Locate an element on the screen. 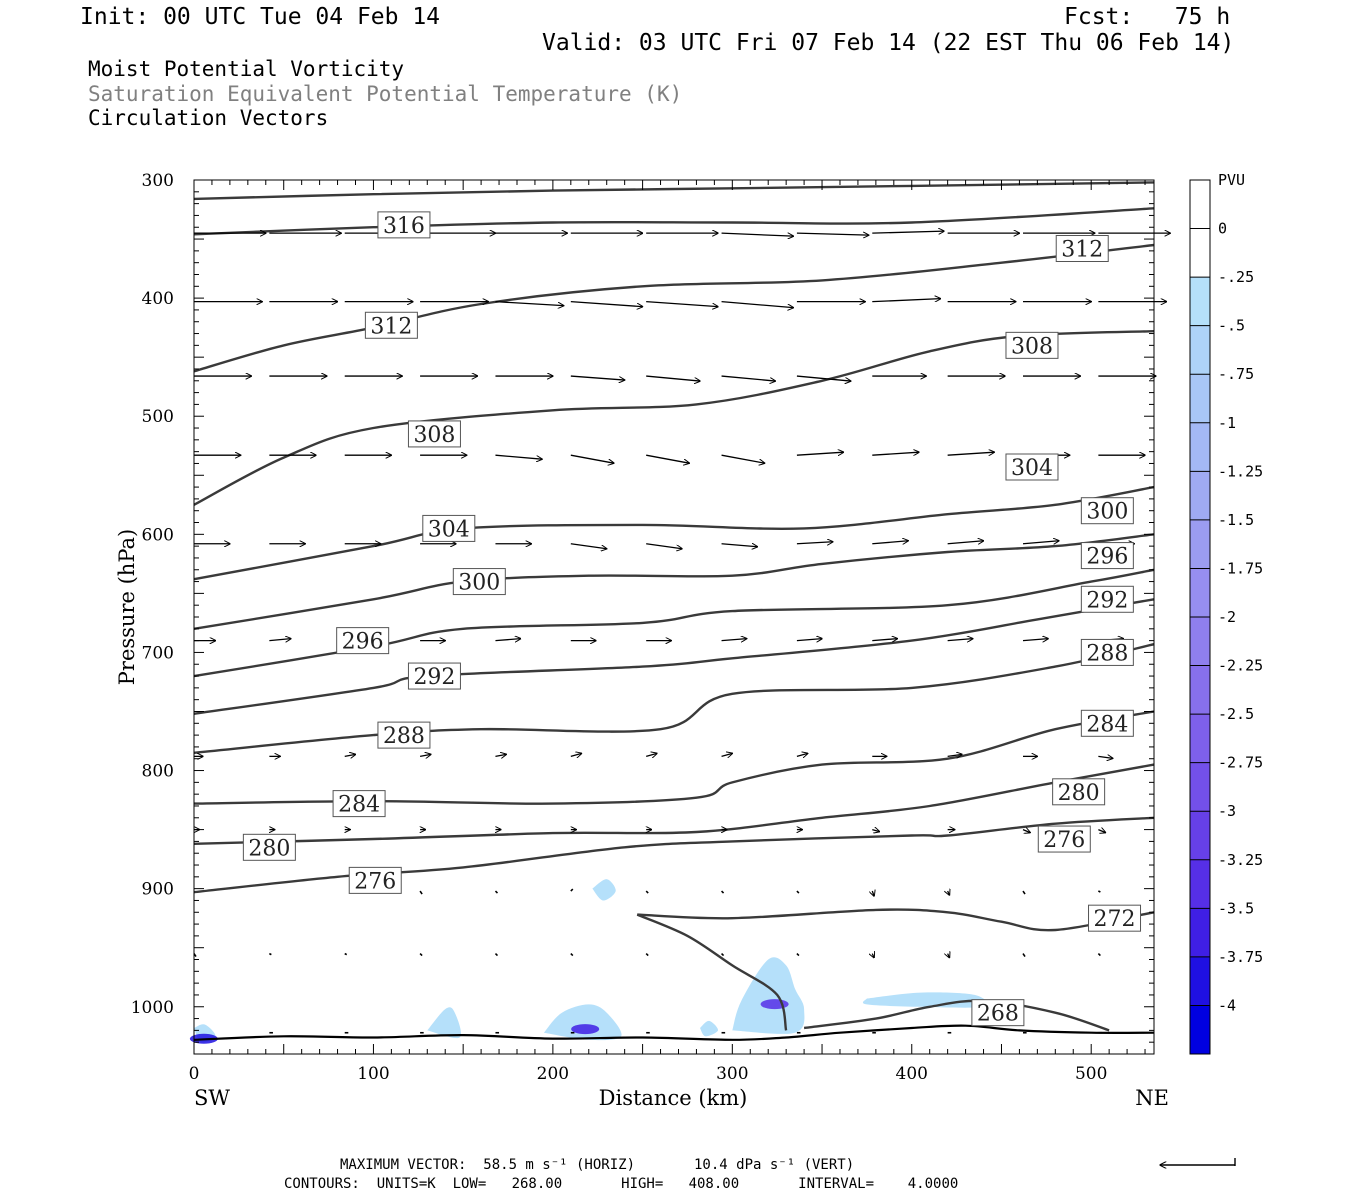  y-tick-label: 300 is located at coordinates (158, 181).